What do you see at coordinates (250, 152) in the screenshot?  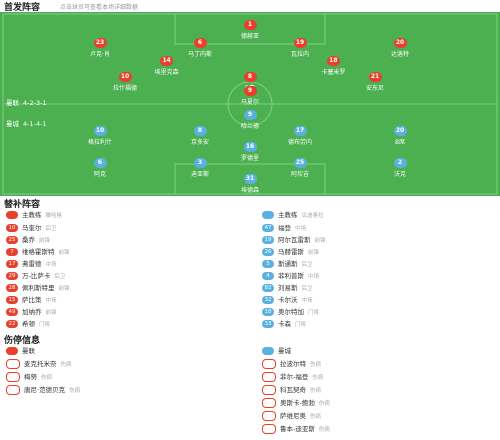 I see `player: 16 罗德里` at bounding box center [250, 152].